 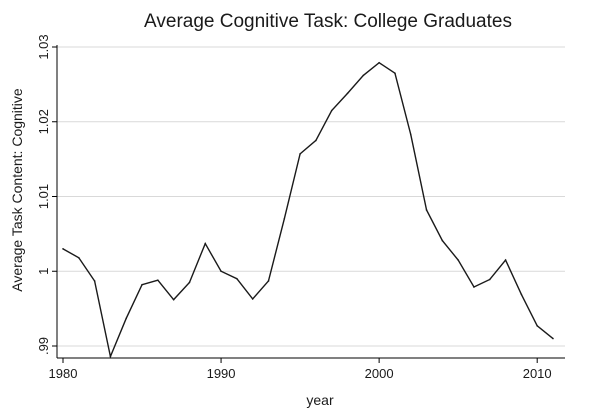 What do you see at coordinates (300, 369) in the screenshot?
I see `x-ticks: 1980 1990 2000 2010` at bounding box center [300, 369].